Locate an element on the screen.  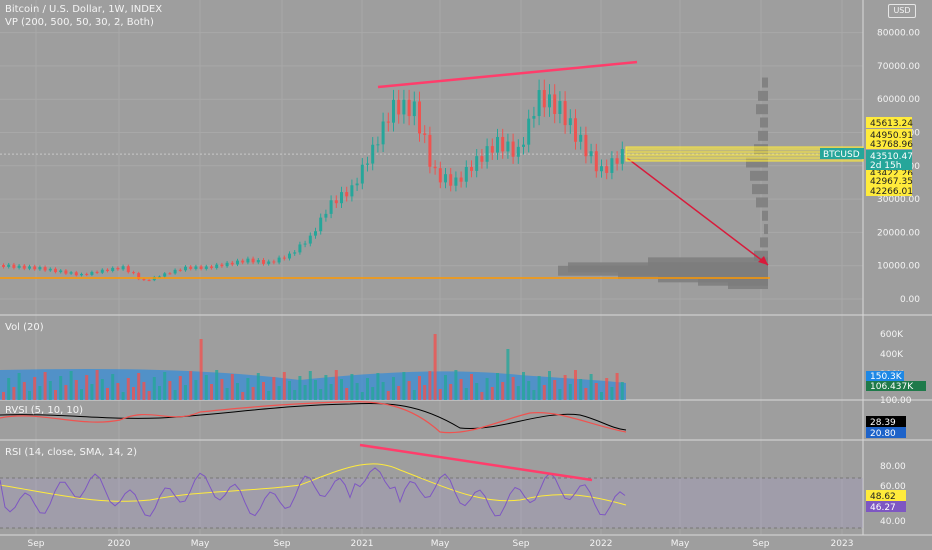
rvsi-label: 28.39 is located at coordinates (883, 423).